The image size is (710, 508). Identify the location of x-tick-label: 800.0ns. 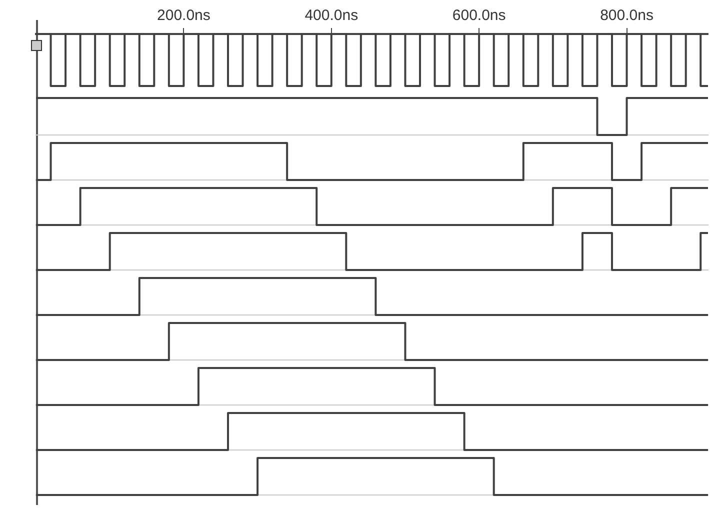
(627, 15).